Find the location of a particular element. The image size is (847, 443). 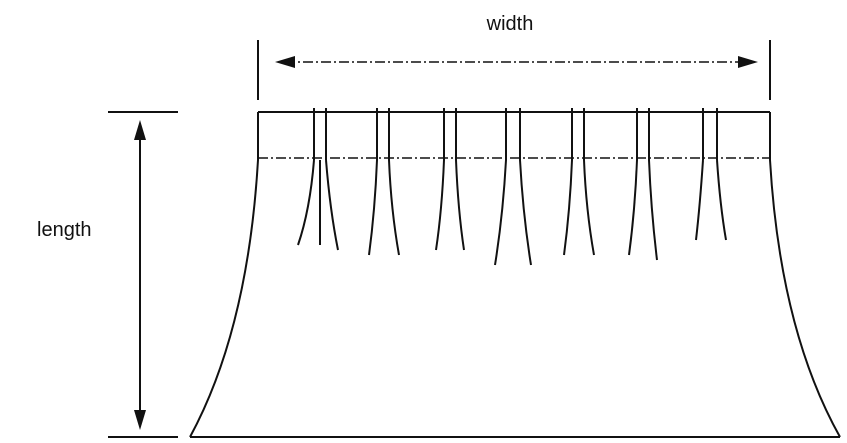

length-dimension is located at coordinates (143, 274).